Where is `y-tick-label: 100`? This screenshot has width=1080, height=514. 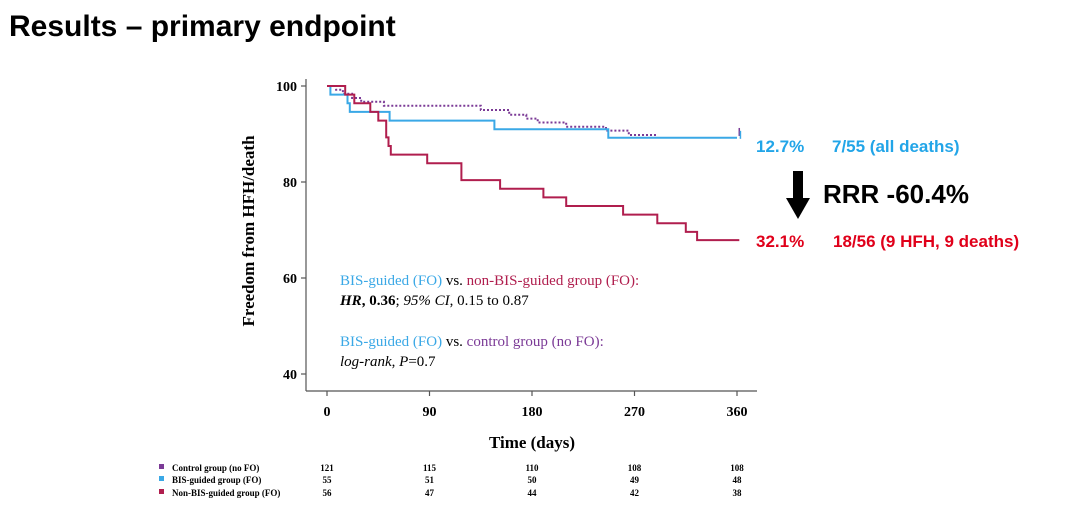 y-tick-label: 100 is located at coordinates (286, 87).